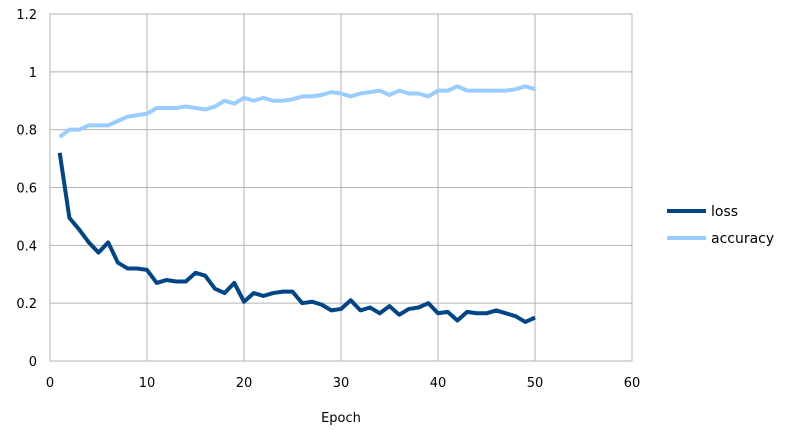  What do you see at coordinates (341, 418) in the screenshot?
I see `x-axis-title: Epoch` at bounding box center [341, 418].